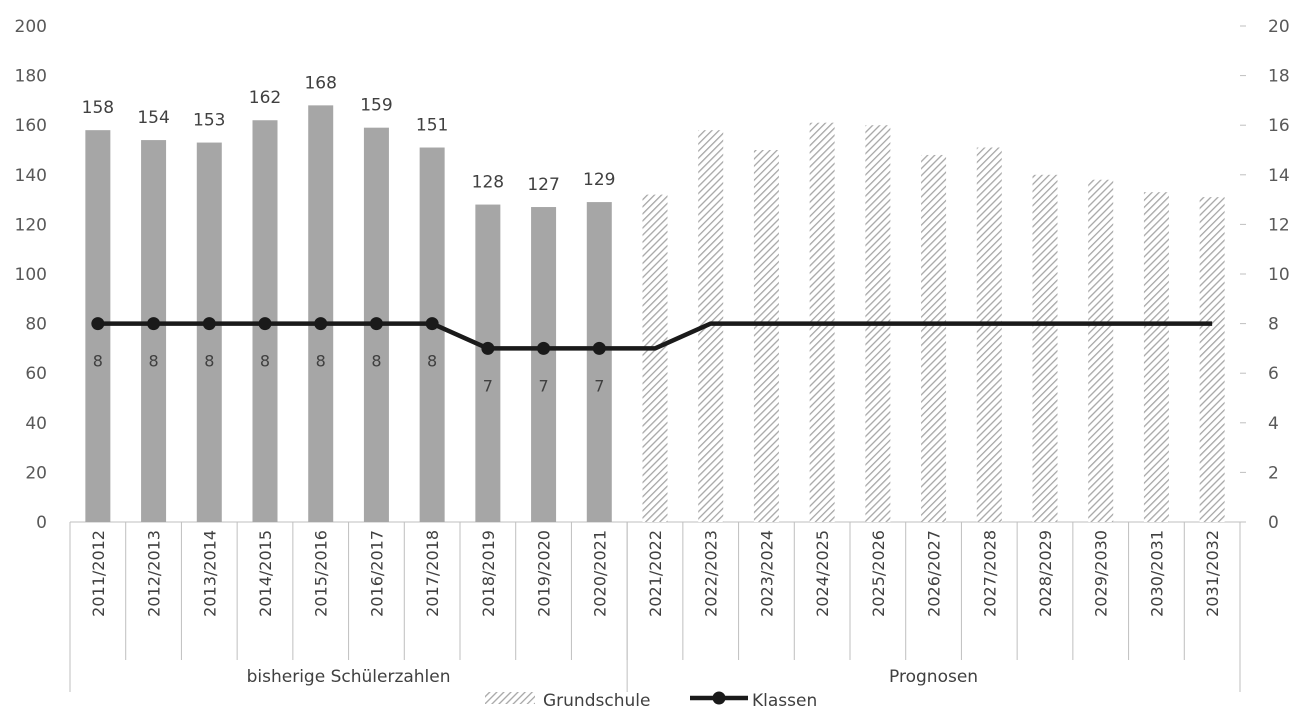 This screenshot has height=708, width=1291. What do you see at coordinates (1273, 473) in the screenshot?
I see `y-right-tick-label: 2` at bounding box center [1273, 473].